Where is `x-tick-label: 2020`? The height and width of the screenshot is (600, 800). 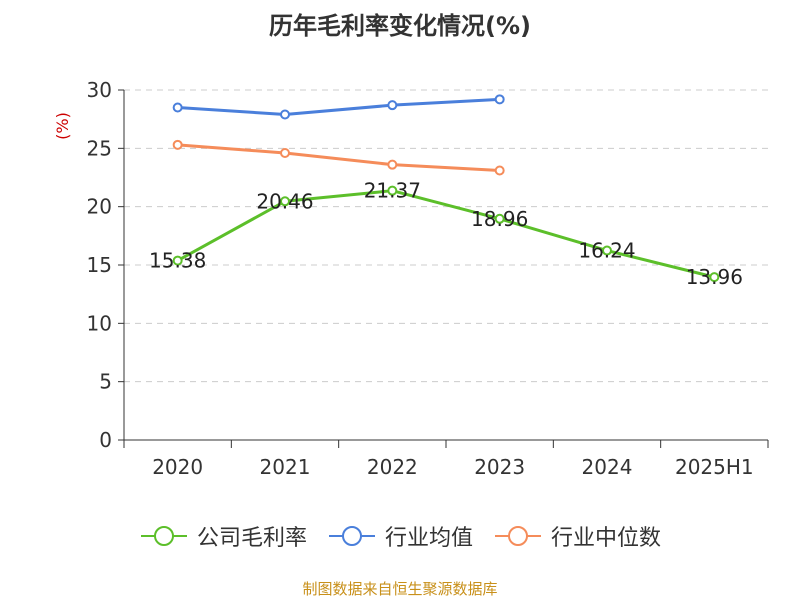
x-tick-label: 2020 is located at coordinates (177, 467).